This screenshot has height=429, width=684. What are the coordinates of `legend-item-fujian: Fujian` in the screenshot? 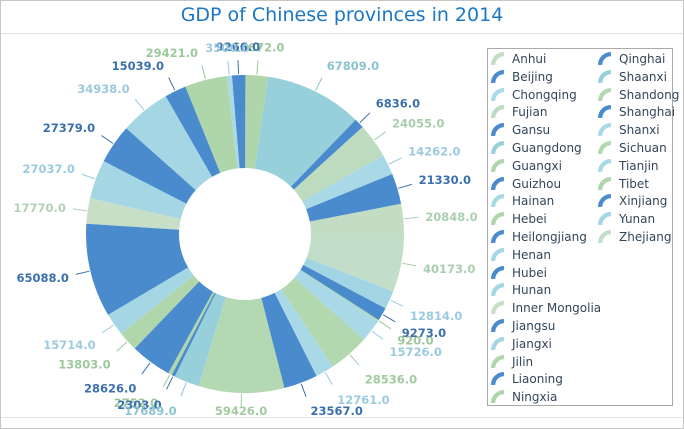 It's located at (519, 112).